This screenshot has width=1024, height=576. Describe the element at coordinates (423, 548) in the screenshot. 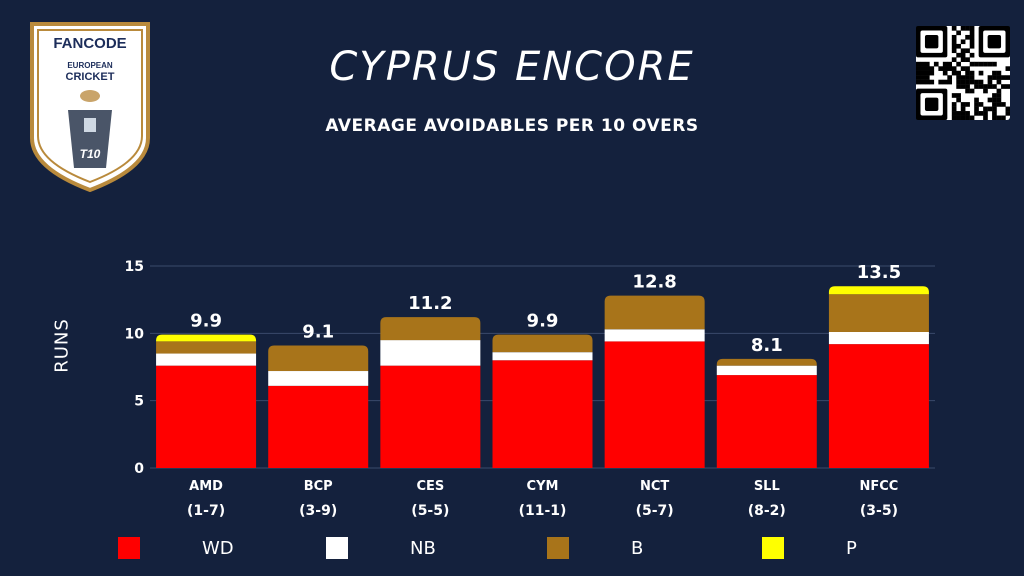

I see `legend-label: NB` at that location.